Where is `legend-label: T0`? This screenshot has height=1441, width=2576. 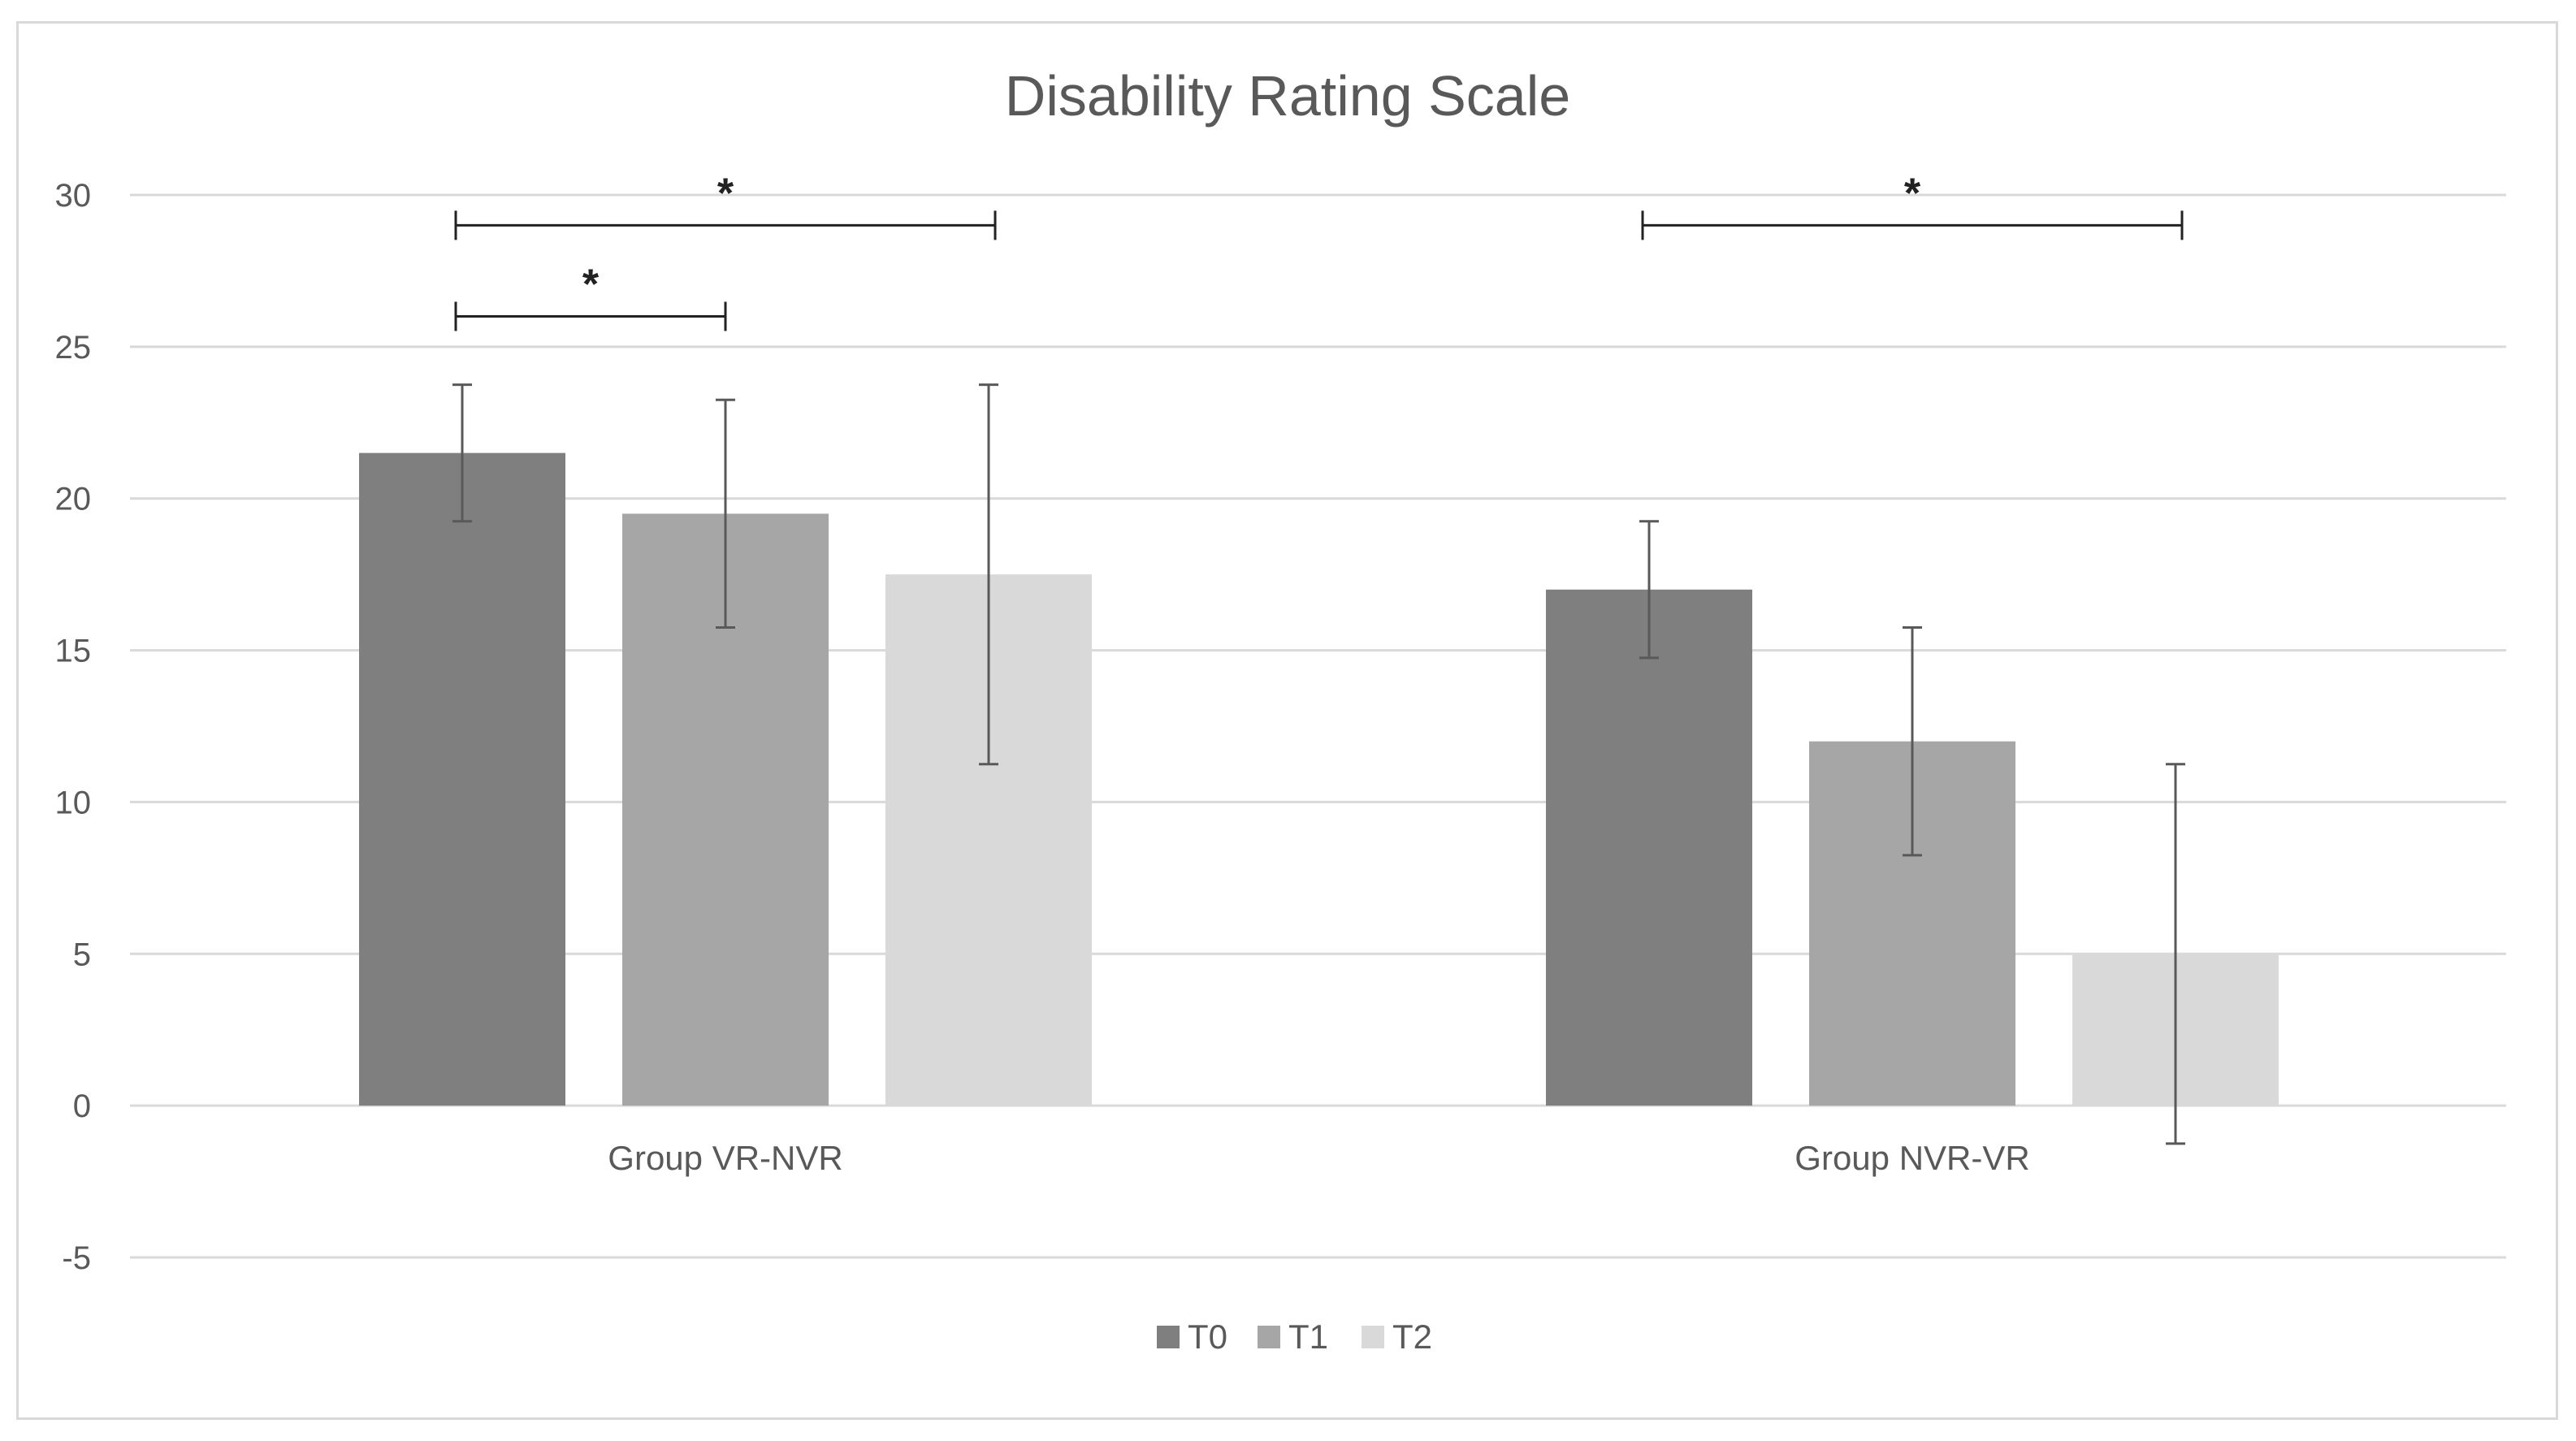
legend-label: T0 is located at coordinates (1207, 1337).